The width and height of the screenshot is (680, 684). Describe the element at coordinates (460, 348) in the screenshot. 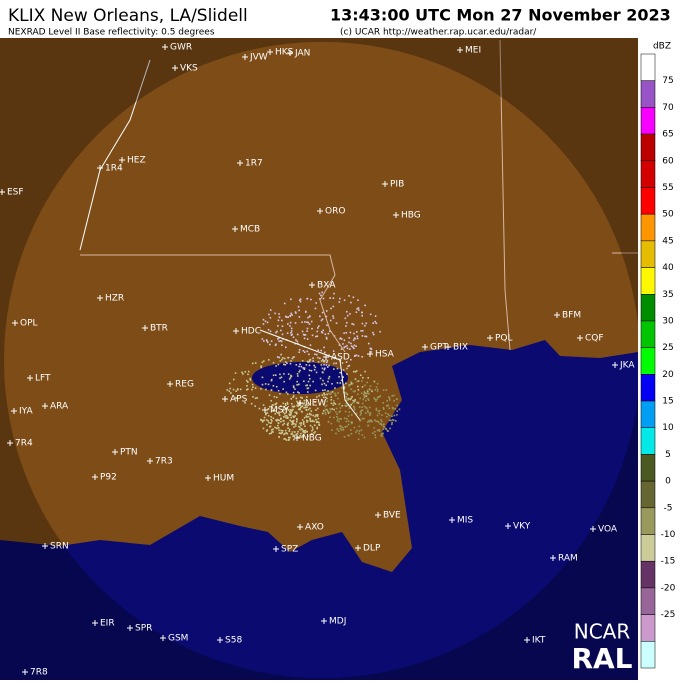

I see `station-label: BIX` at that location.